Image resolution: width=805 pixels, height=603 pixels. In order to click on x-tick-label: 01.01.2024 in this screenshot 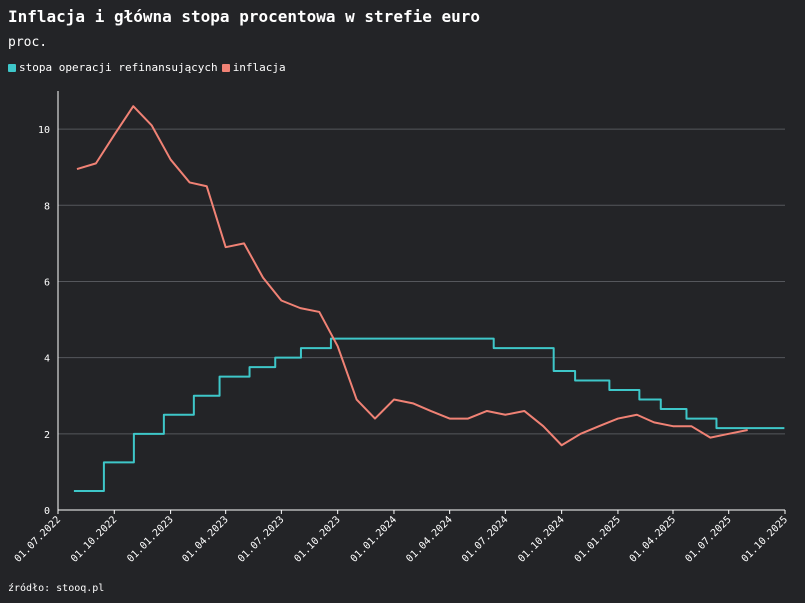, I will do `click(374, 539)`.